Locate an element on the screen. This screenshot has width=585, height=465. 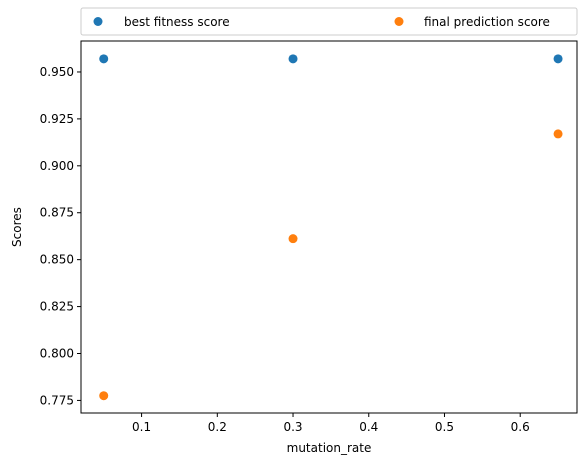
legend-label-final-prediction: final prediction score is located at coordinates (487, 22).